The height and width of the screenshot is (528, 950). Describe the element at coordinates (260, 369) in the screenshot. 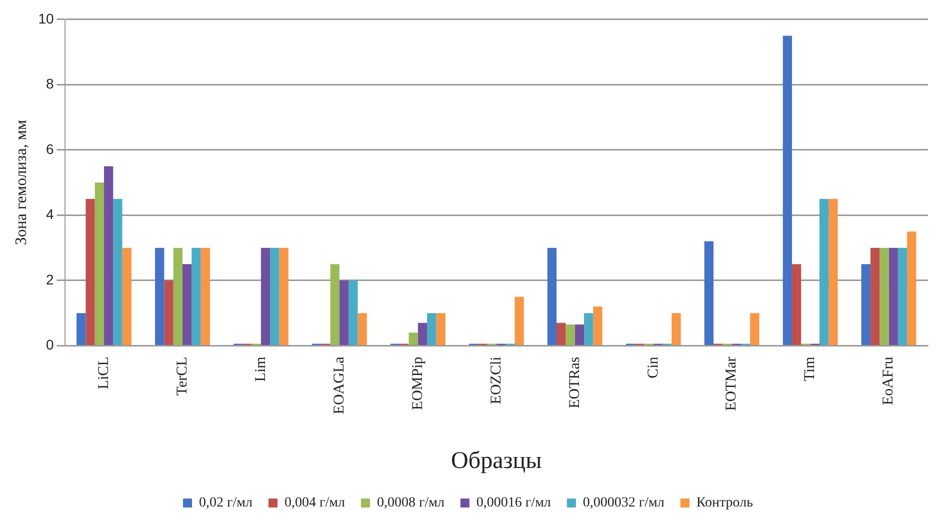

I see `x-tick-label: Lim` at that location.